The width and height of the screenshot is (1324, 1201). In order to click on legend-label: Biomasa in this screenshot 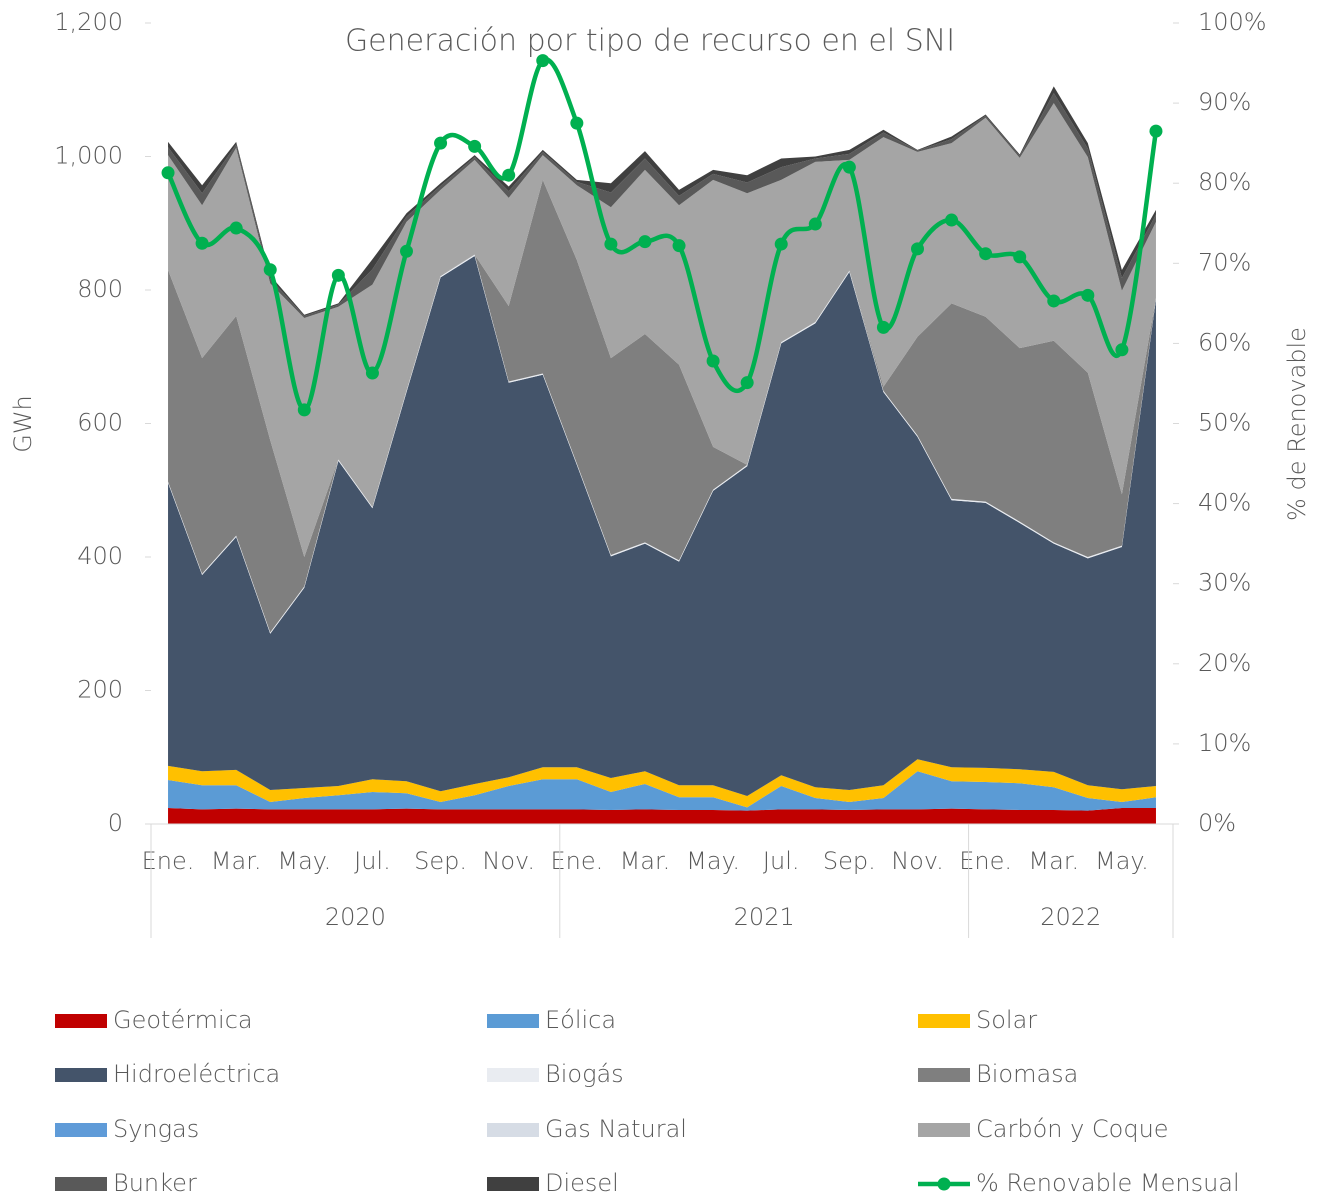, I will do `click(1027, 1074)`.